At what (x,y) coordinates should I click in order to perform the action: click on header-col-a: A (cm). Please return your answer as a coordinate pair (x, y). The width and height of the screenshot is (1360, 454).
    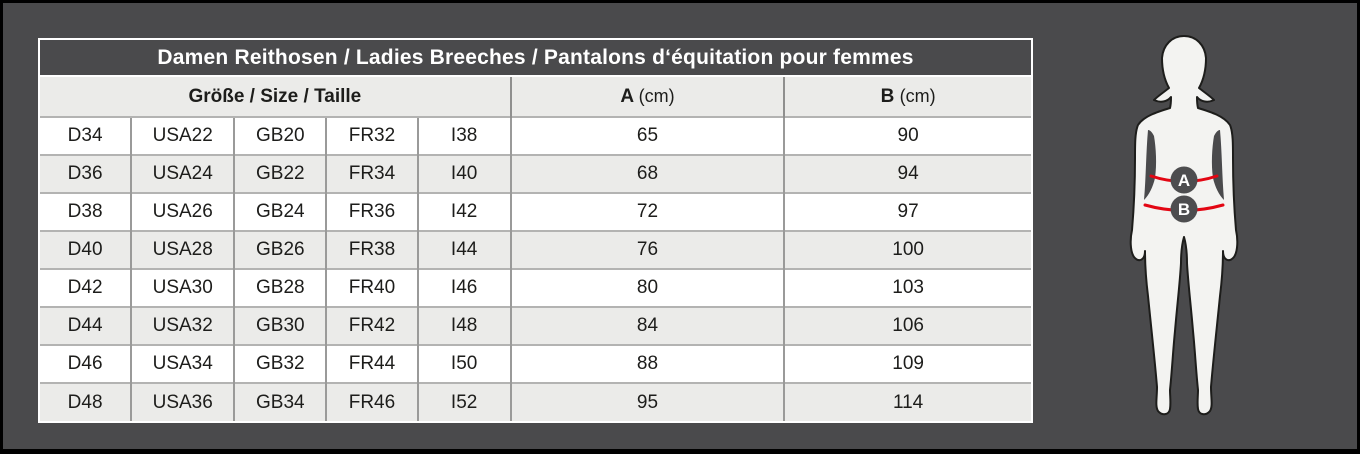
    Looking at the image, I should click on (647, 97).